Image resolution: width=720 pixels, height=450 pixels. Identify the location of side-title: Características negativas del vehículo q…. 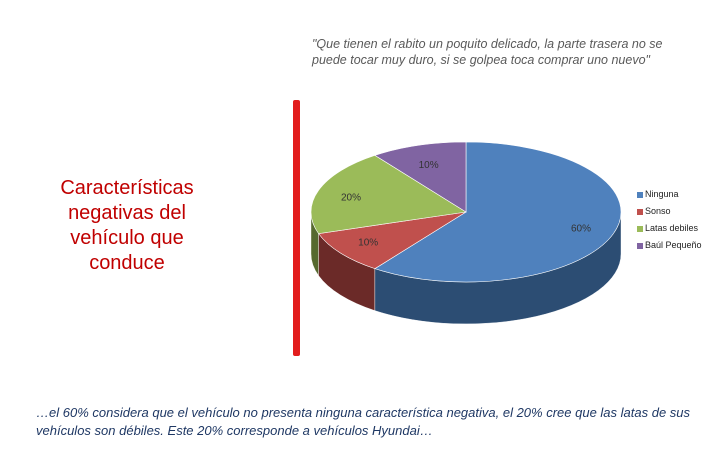
(127, 225).